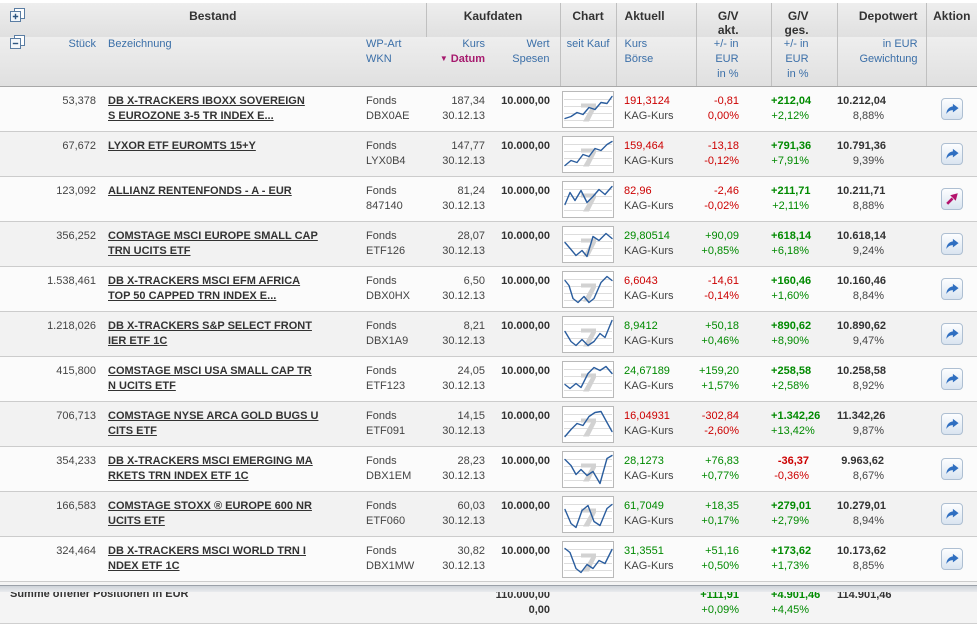  What do you see at coordinates (210, 333) in the screenshot?
I see `fund-name-link: DB X-TRACKERS S&P SELECT FRONT IER ETF 1C` at bounding box center [210, 333].